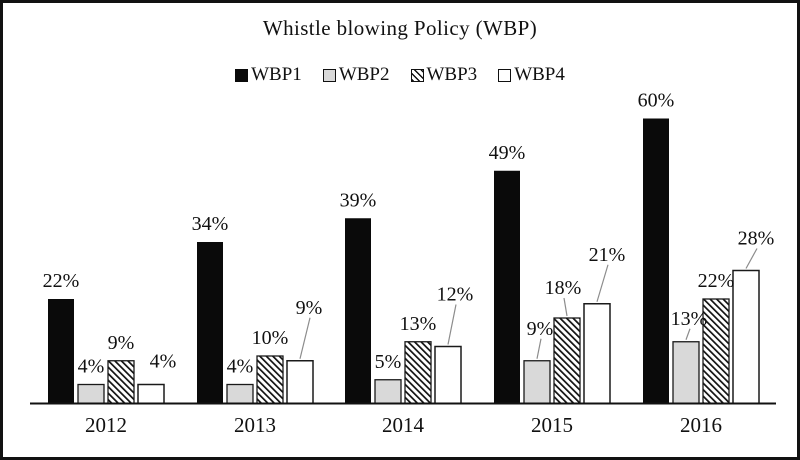  What do you see at coordinates (270, 338) in the screenshot?
I see `bar-value-label: 10%` at bounding box center [270, 338].